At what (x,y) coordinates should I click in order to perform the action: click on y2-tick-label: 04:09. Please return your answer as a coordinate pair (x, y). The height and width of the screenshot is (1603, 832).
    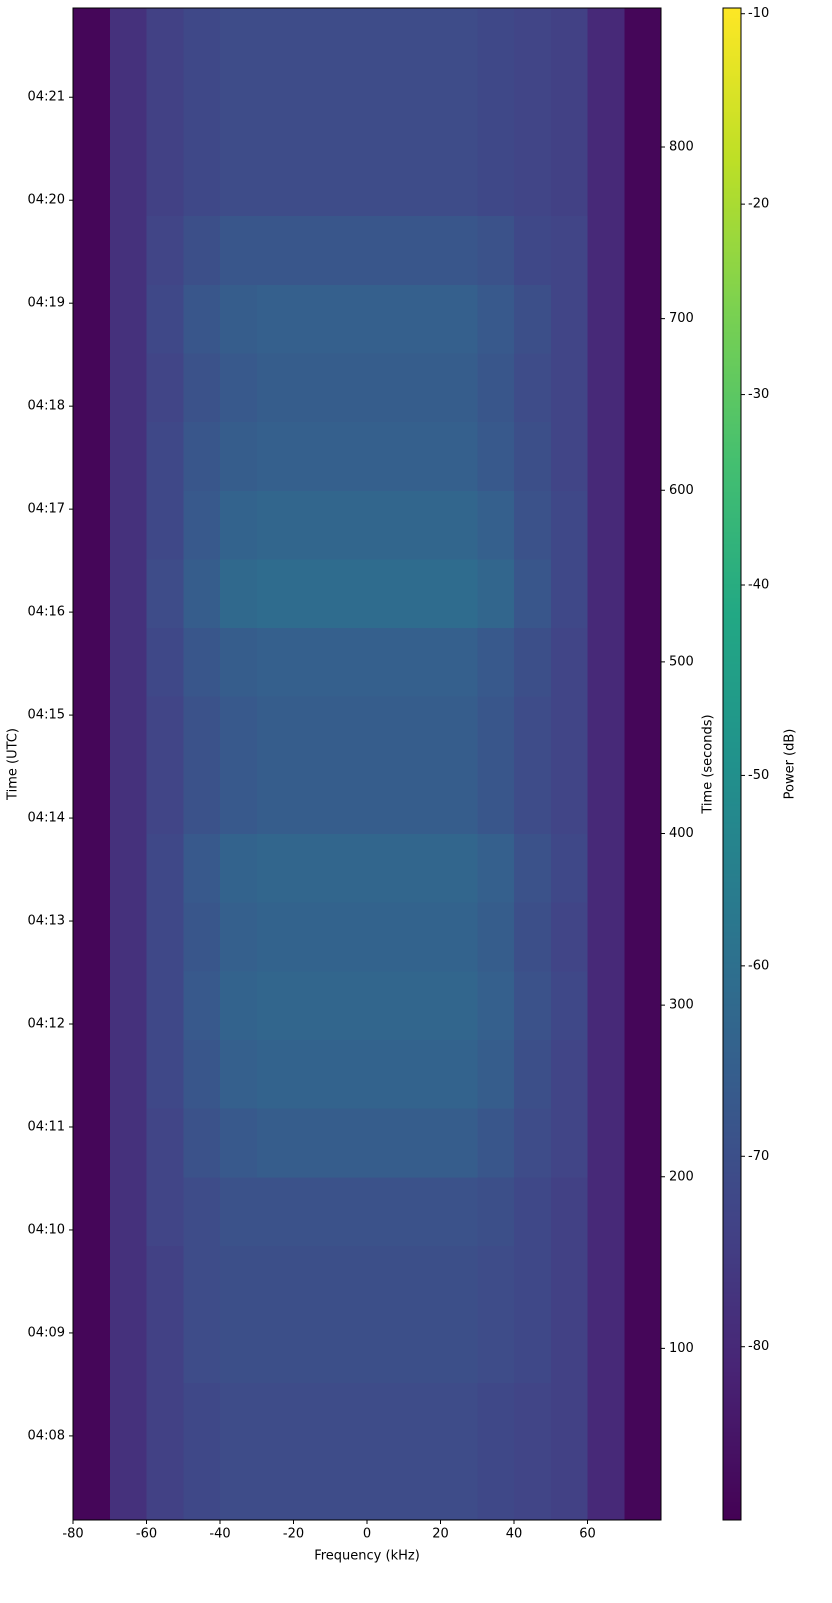
    Looking at the image, I should click on (46, 1332).